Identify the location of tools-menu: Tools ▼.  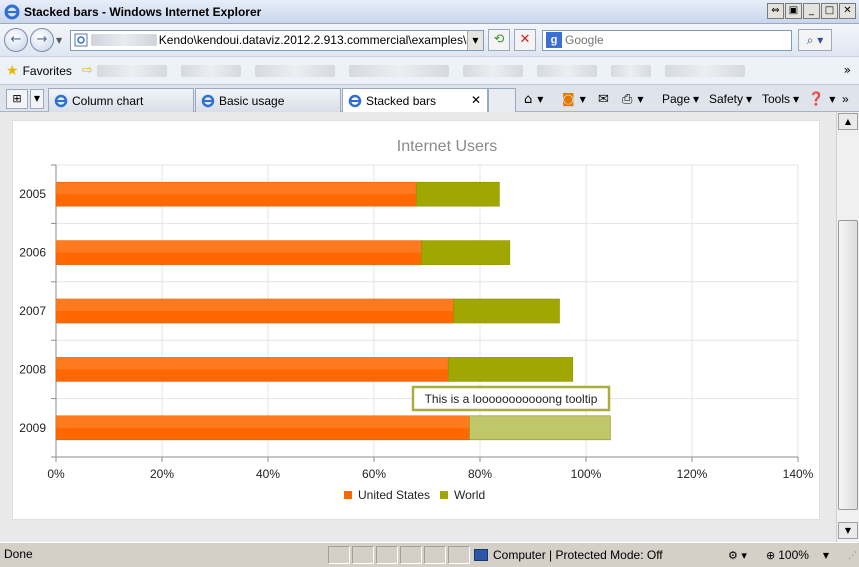
(780, 99).